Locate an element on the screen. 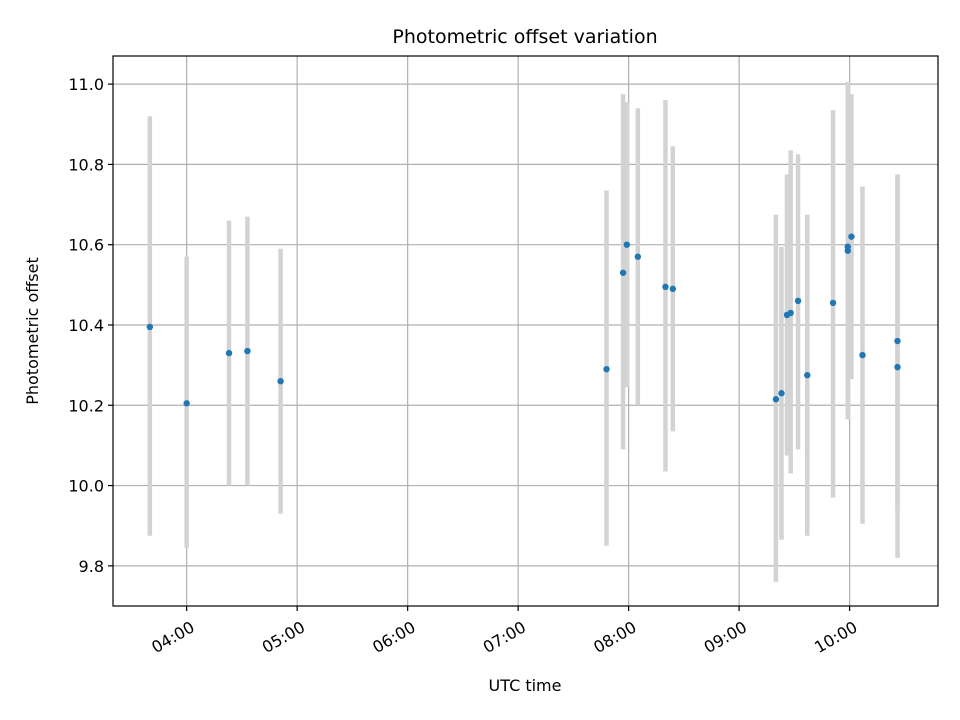  y-axis: 9.8 10.0 10.2 10.4 10.6 10.8 11.0 is located at coordinates (90, 325).